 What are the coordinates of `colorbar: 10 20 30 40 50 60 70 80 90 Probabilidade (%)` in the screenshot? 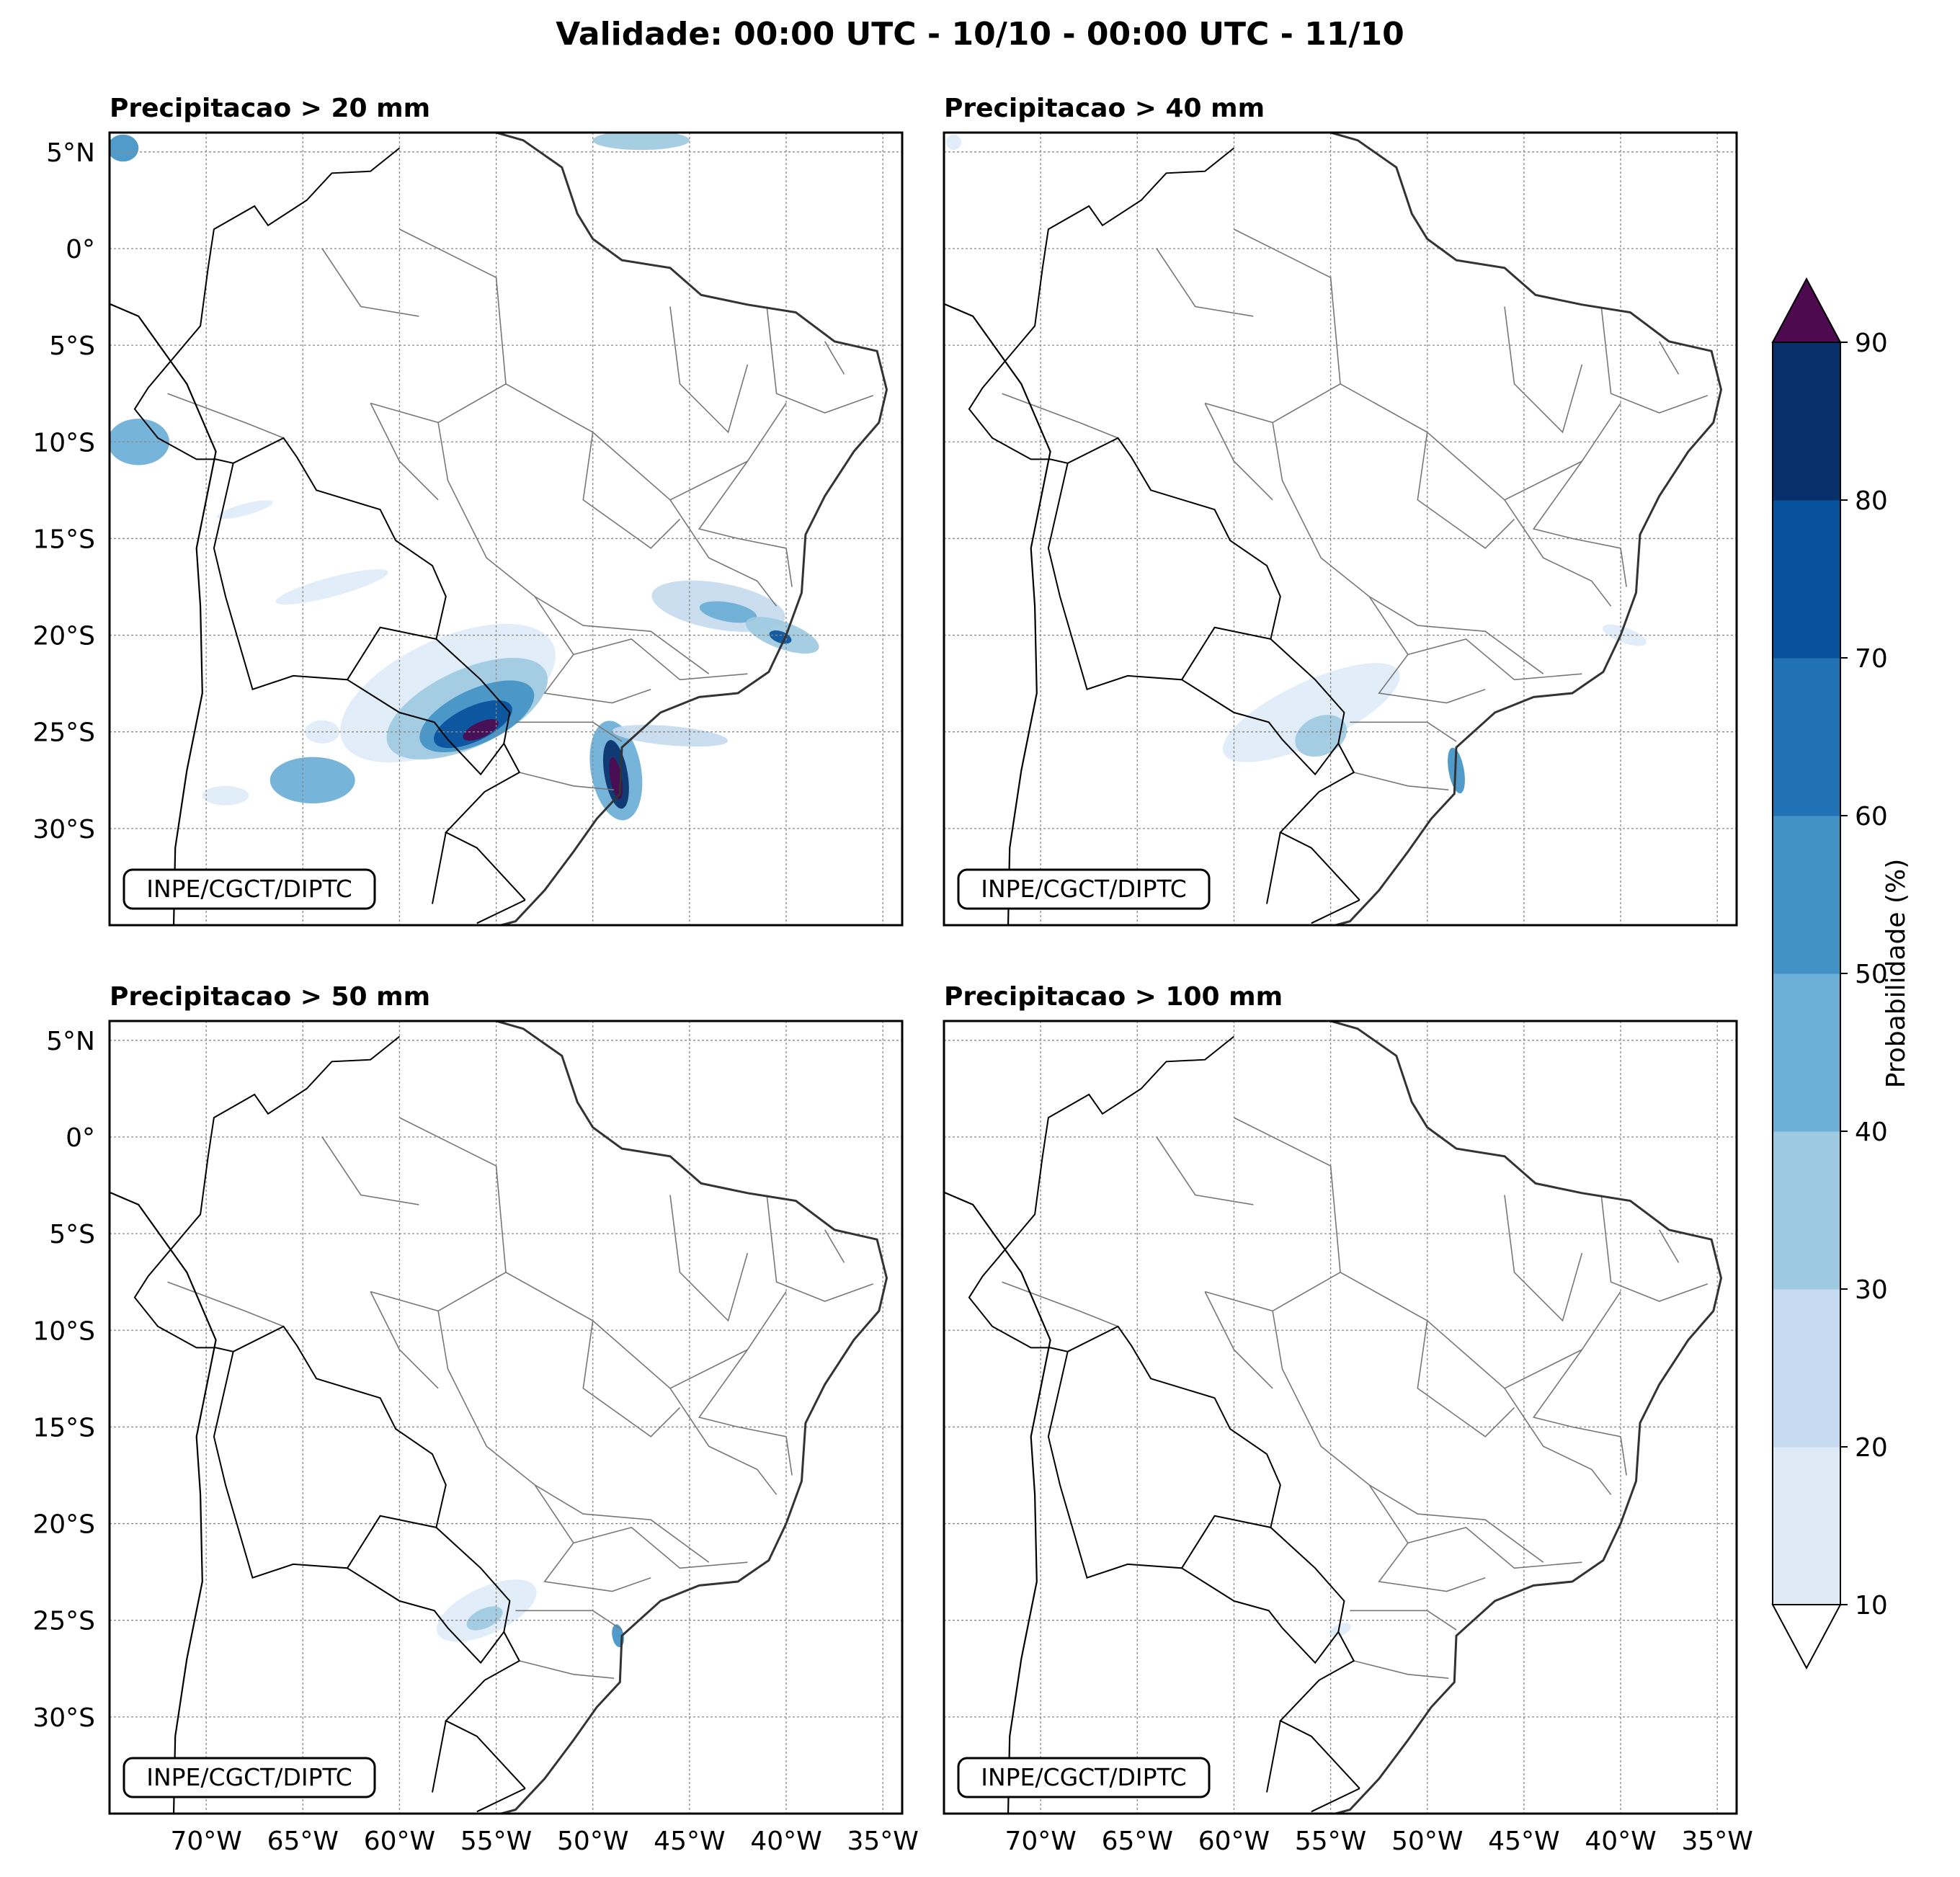 It's located at (1841, 973).